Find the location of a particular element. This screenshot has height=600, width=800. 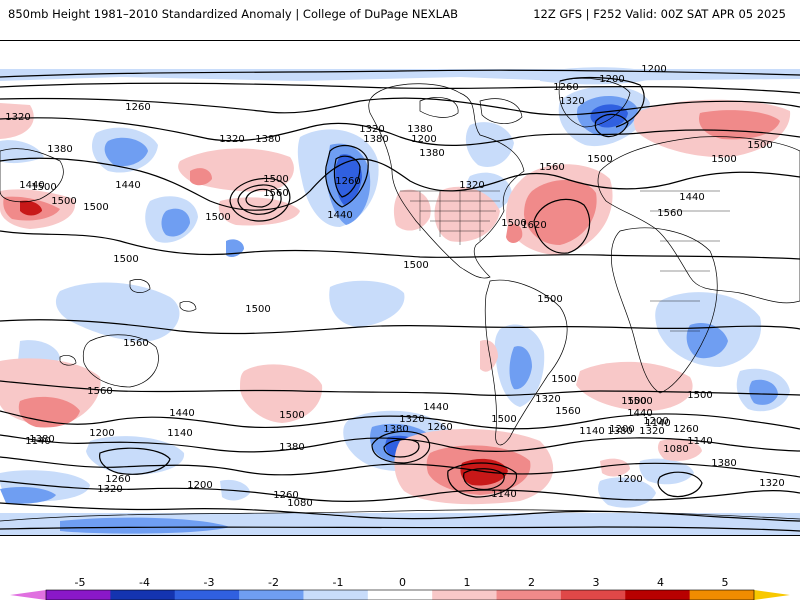

colorbar-tick-label: 1 is located at coordinates (467, 582).